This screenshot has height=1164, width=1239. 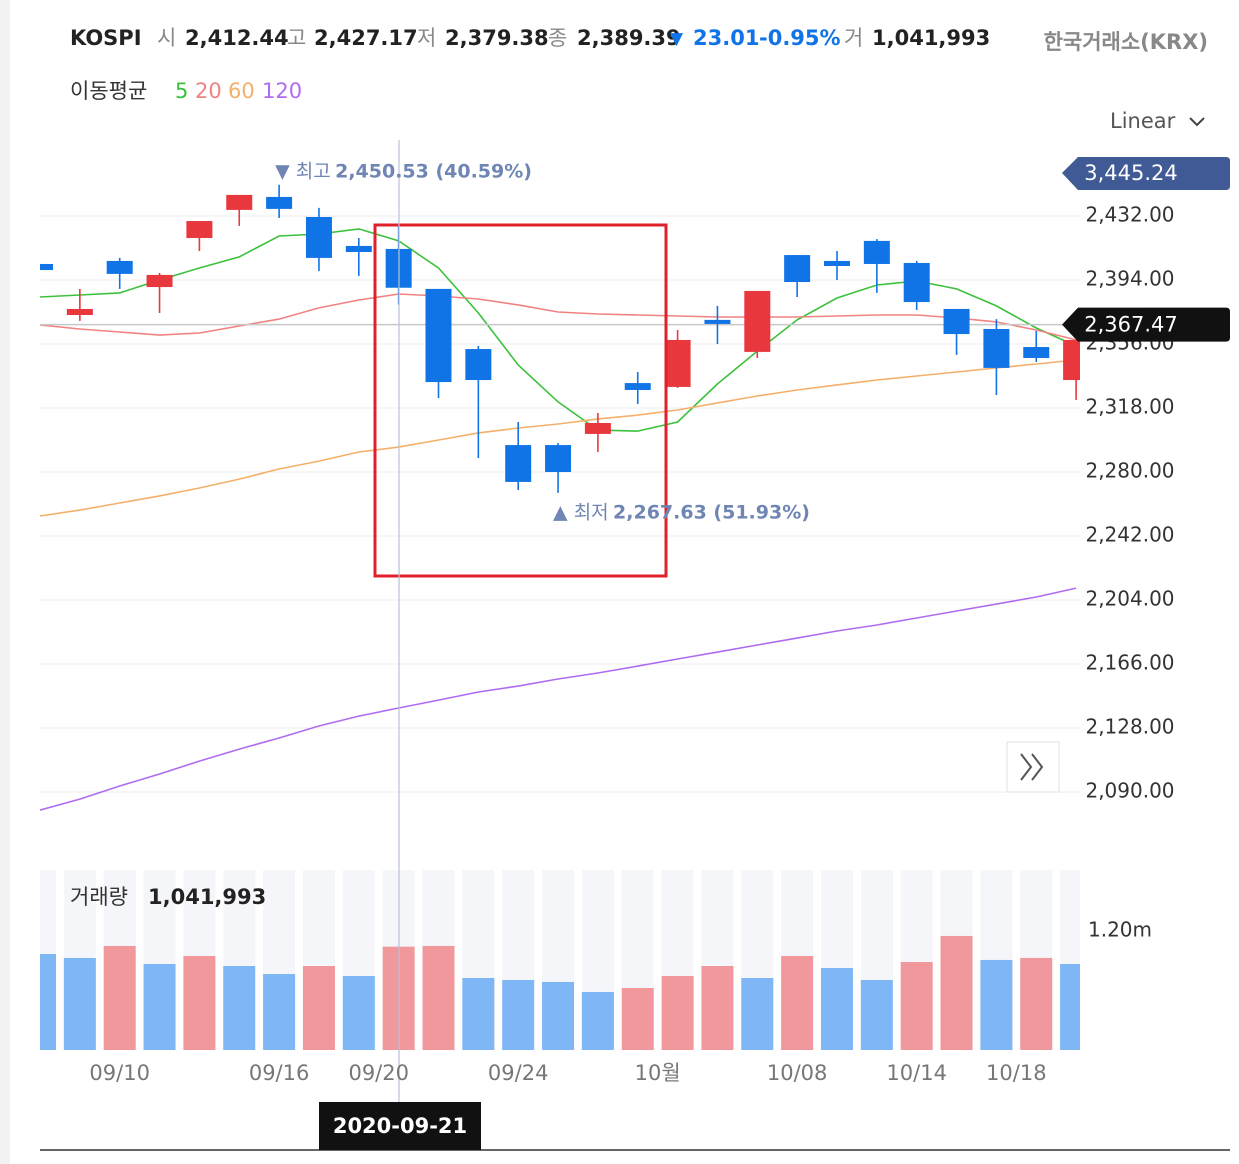 I want to click on legend-entry: 60, so click(x=241, y=91).